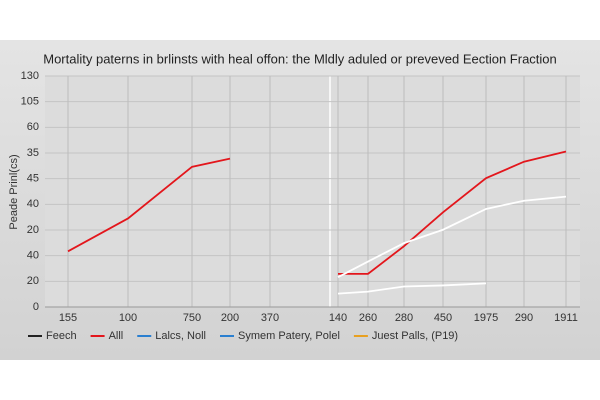 Image resolution: width=600 pixels, height=400 pixels. Describe the element at coordinates (128, 318) in the screenshot. I see `x-tick-label: 100` at that location.